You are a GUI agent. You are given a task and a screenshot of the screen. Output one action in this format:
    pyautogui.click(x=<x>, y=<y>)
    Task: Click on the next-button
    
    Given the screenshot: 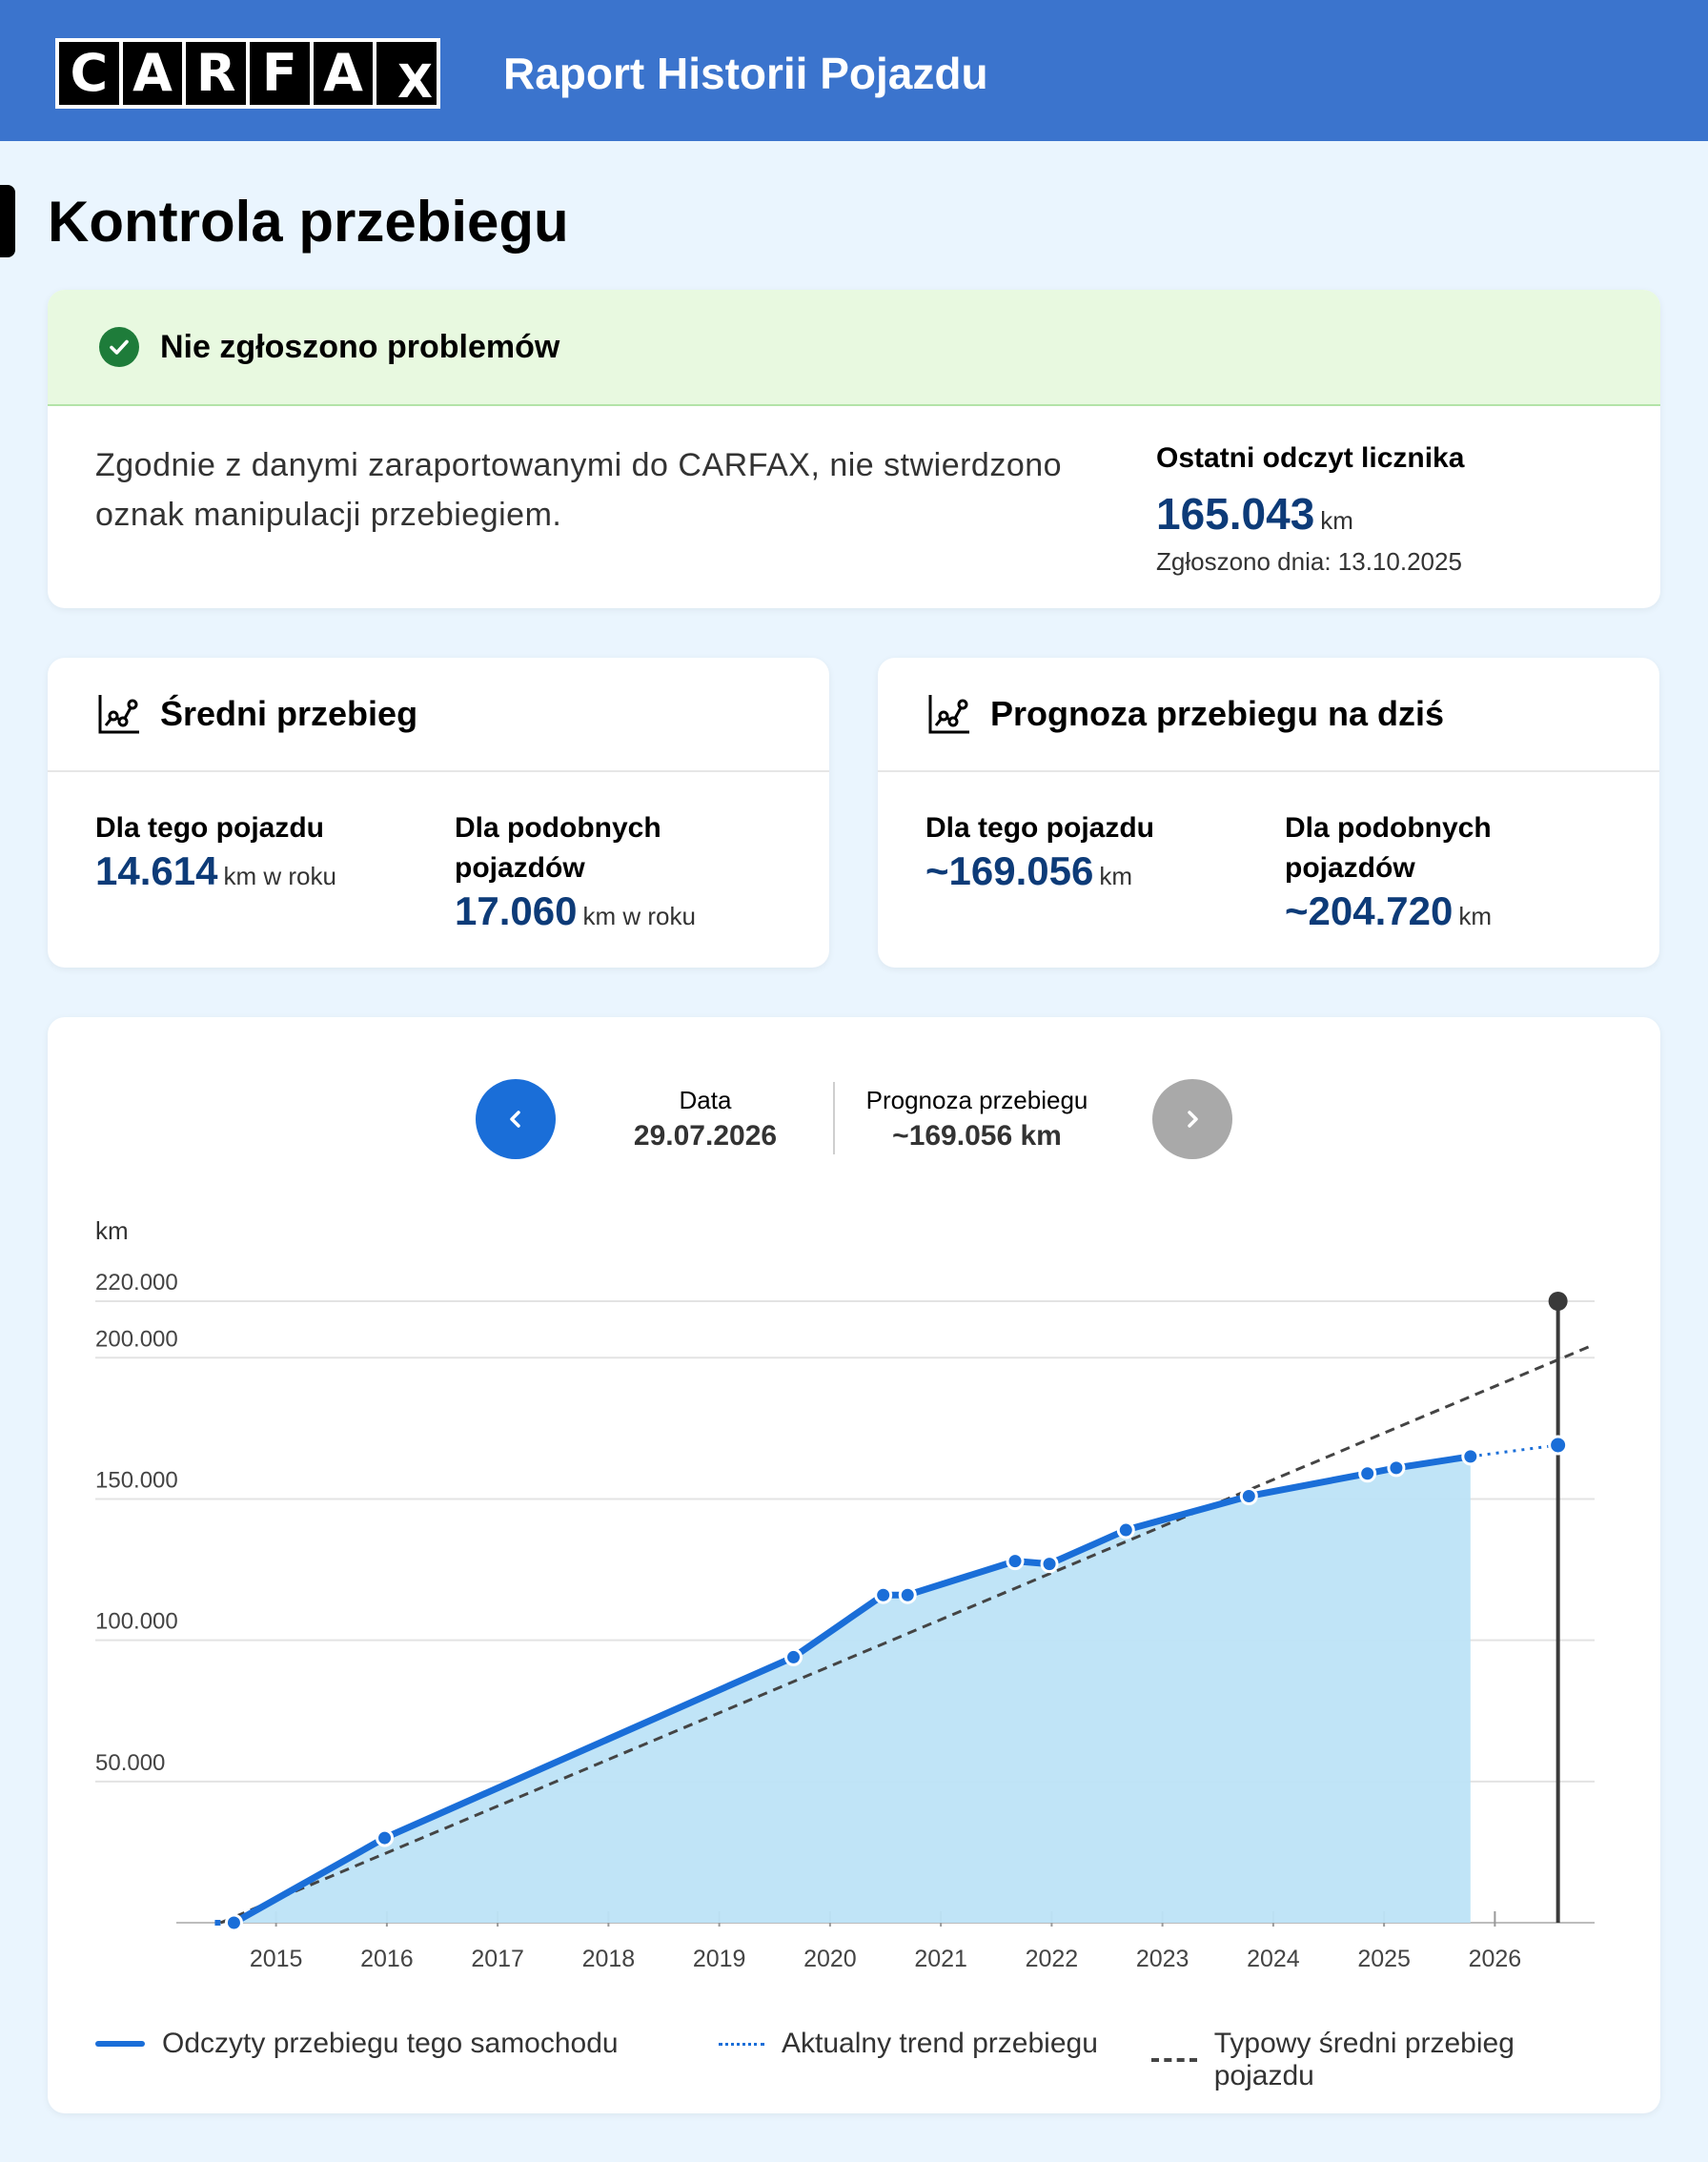 What is the action you would take?
    pyautogui.click(x=1192, y=1119)
    